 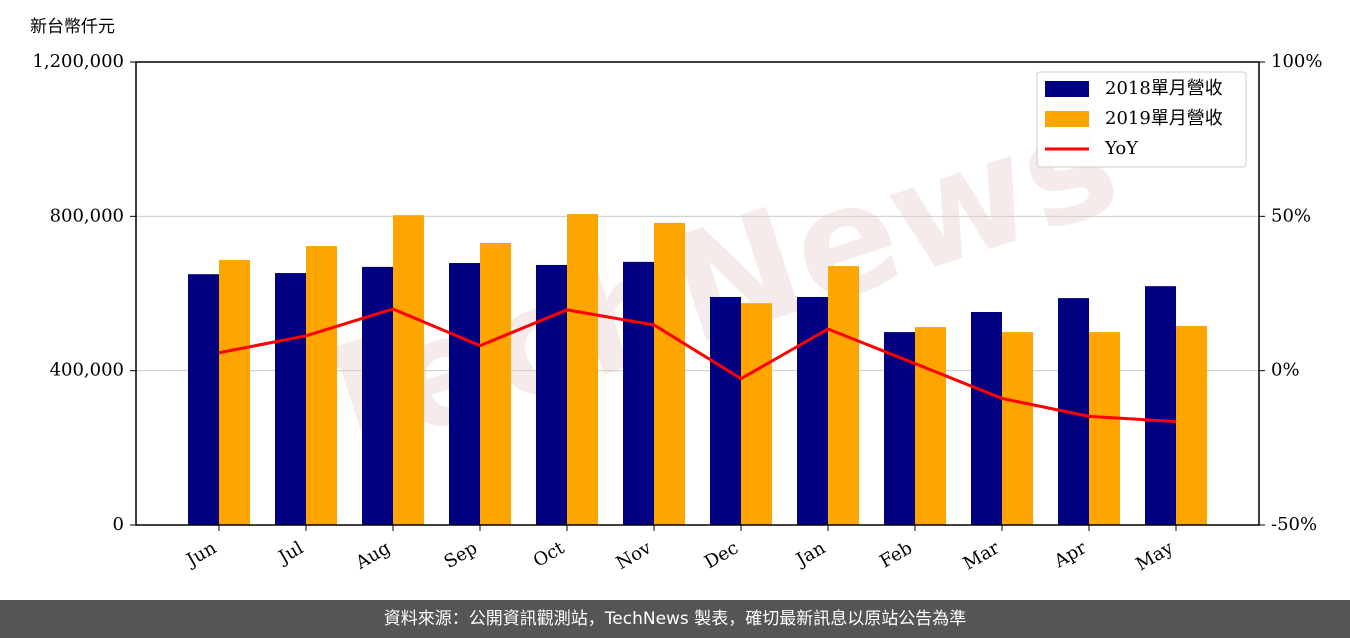 I want to click on y-axis-label: 新台幣仟元, so click(x=72, y=27).